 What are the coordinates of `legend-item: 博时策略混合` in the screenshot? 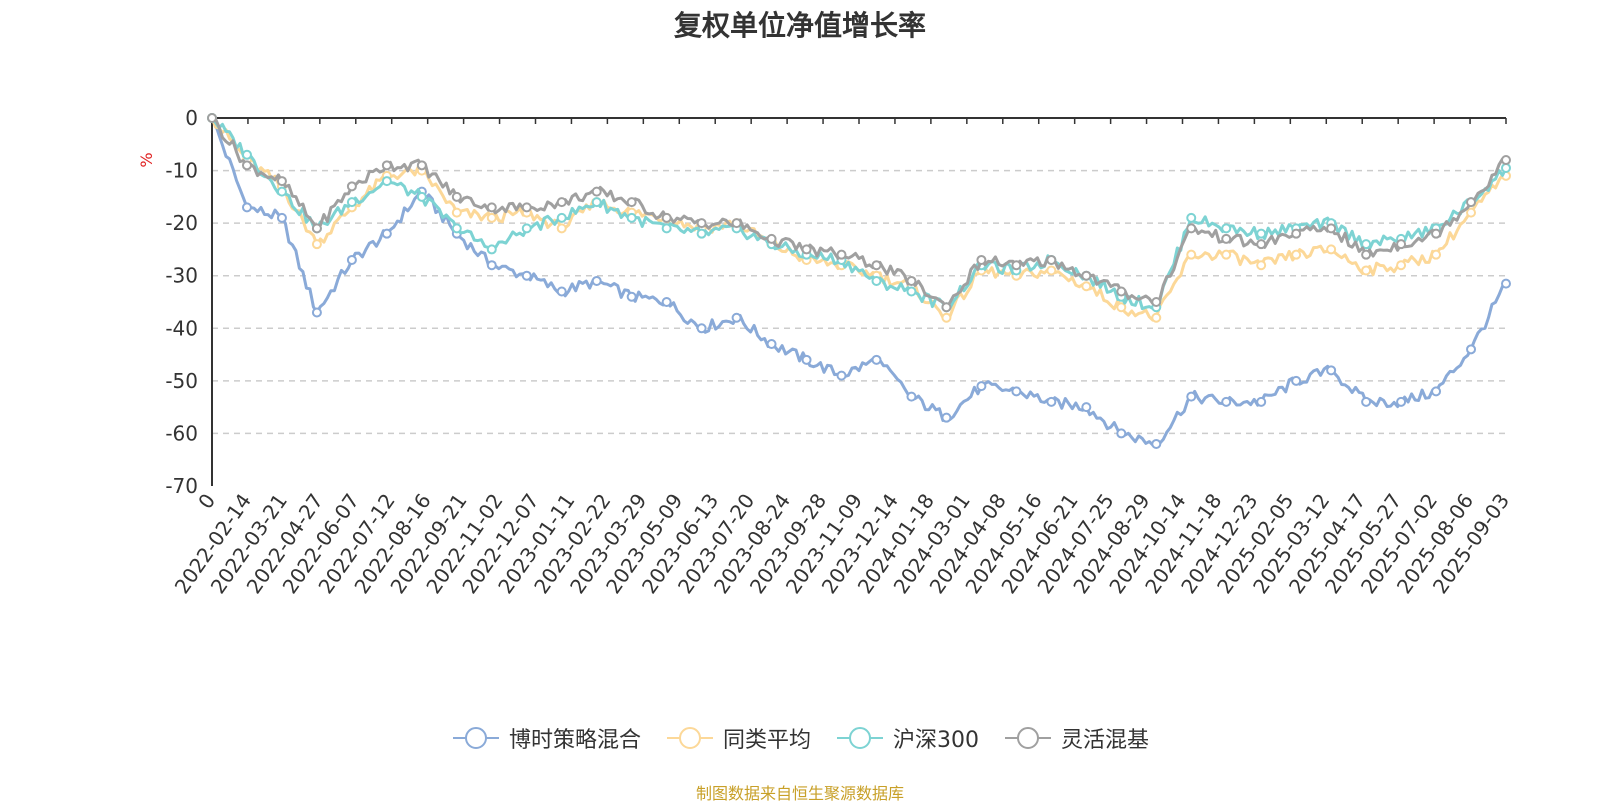 It's located at (546, 738).